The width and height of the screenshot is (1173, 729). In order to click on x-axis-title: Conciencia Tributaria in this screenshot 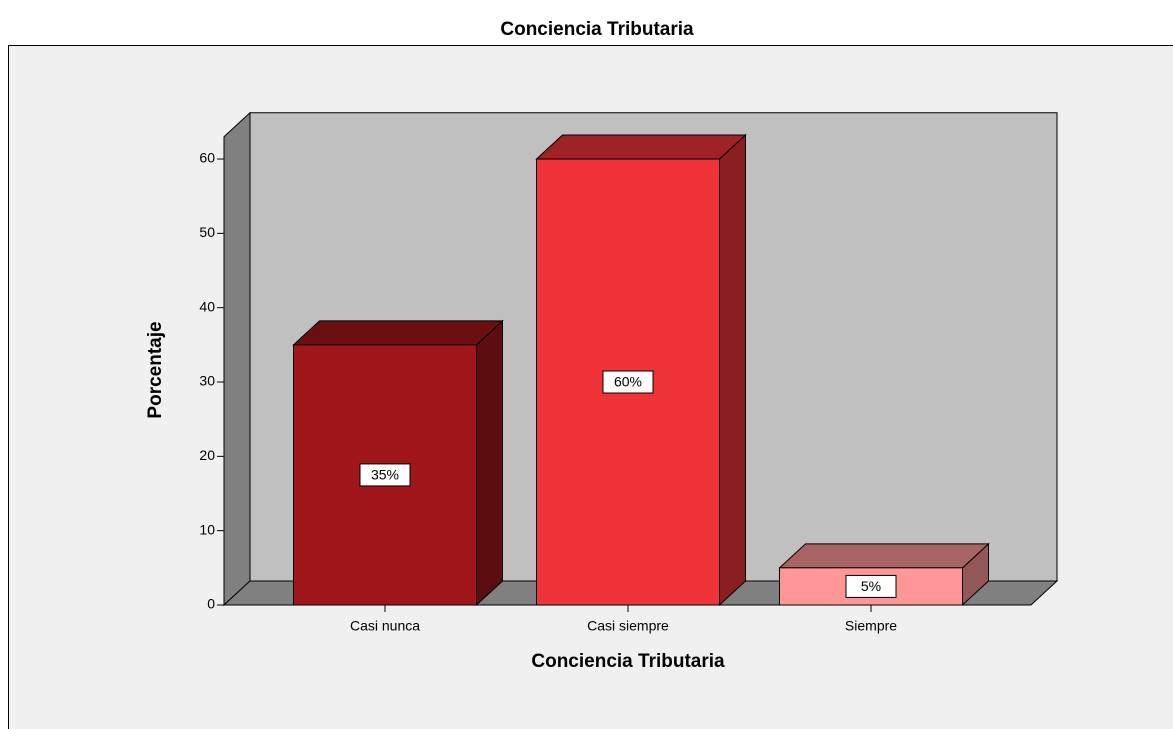, I will do `click(628, 661)`.